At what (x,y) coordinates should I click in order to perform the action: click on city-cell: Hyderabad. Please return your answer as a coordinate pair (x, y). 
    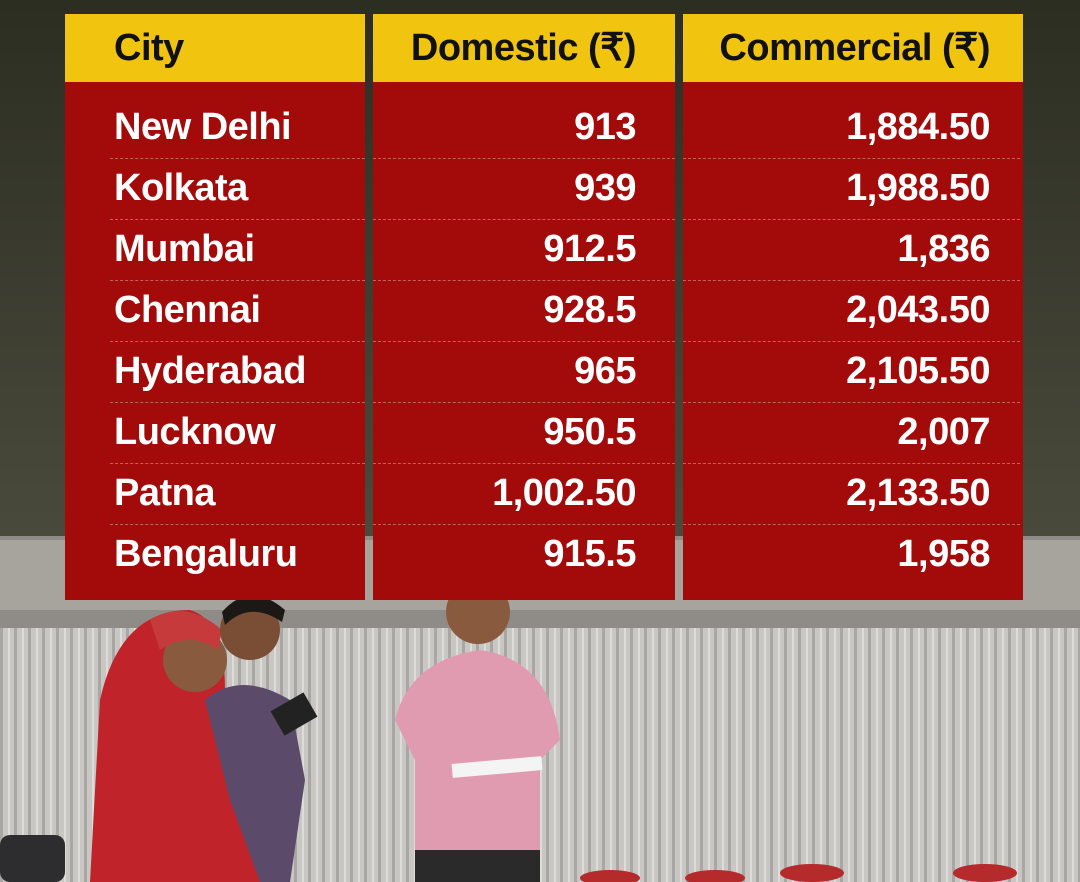
    Looking at the image, I should click on (210, 371).